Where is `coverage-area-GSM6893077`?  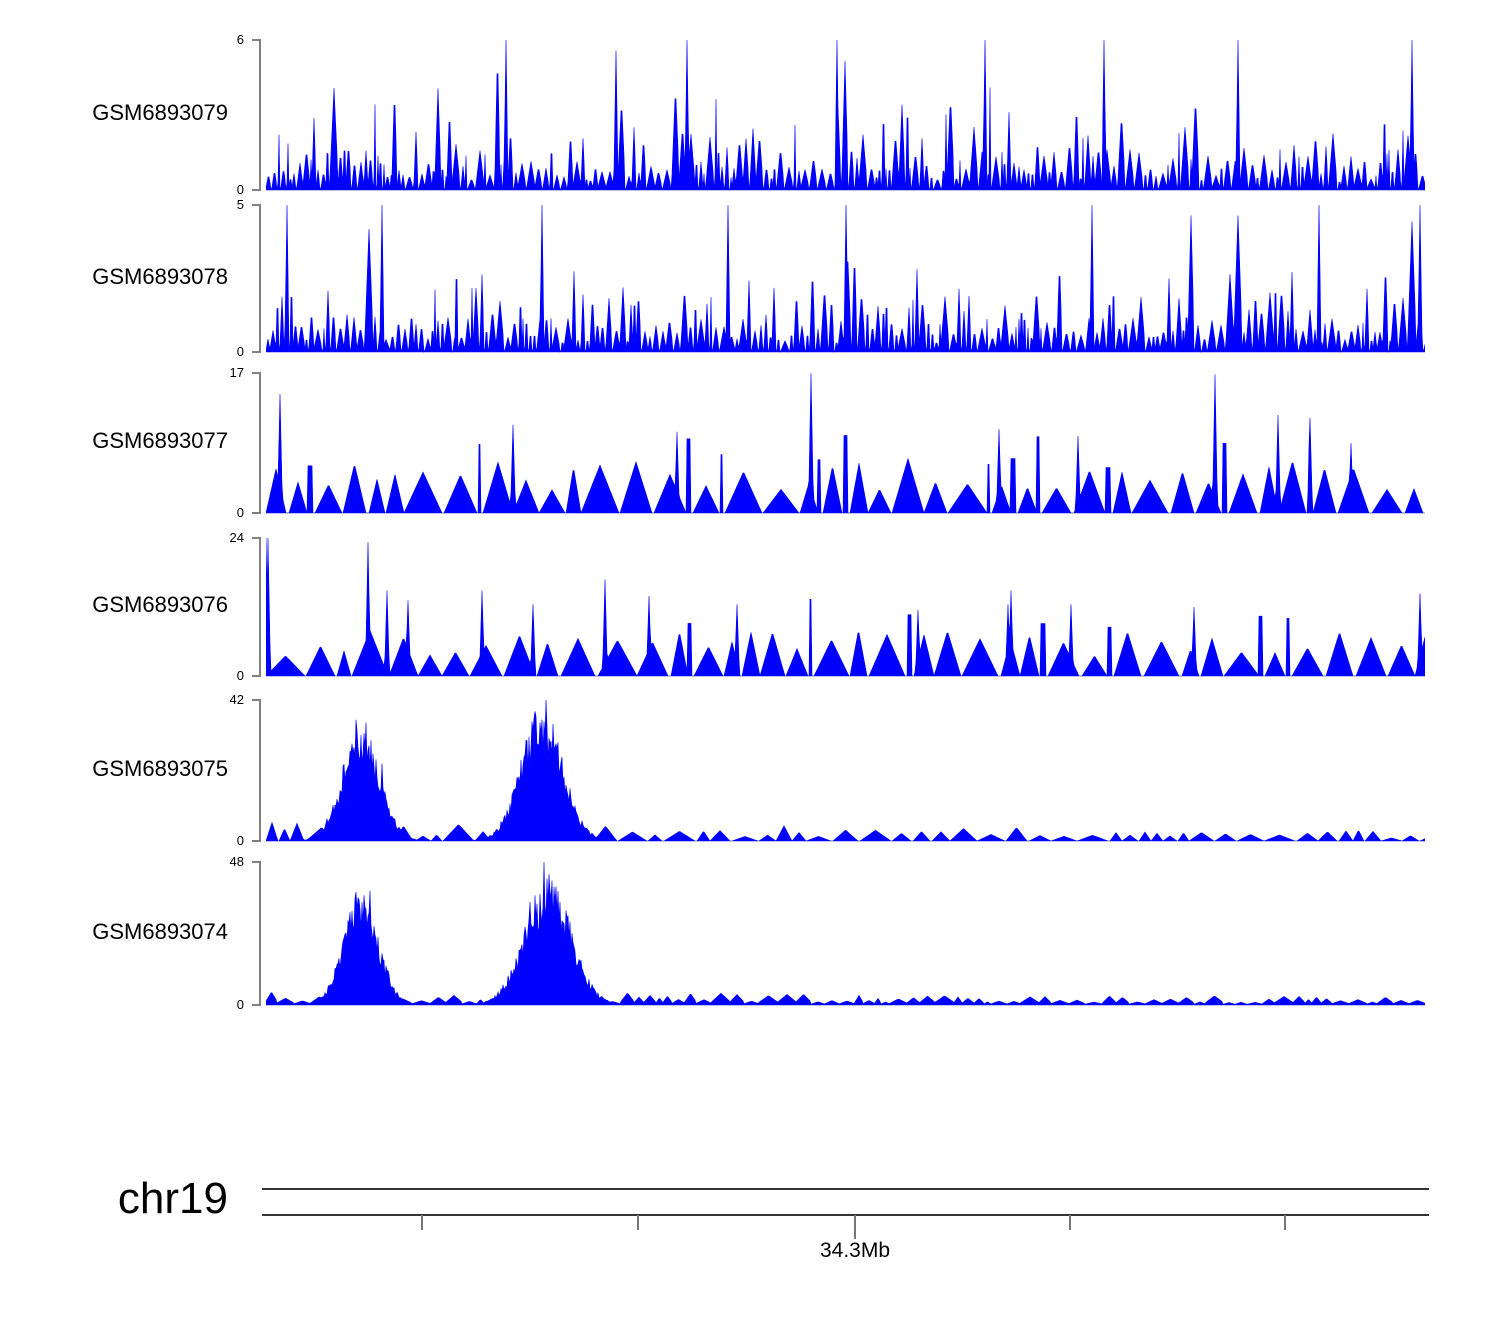
coverage-area-GSM6893077 is located at coordinates (845, 443).